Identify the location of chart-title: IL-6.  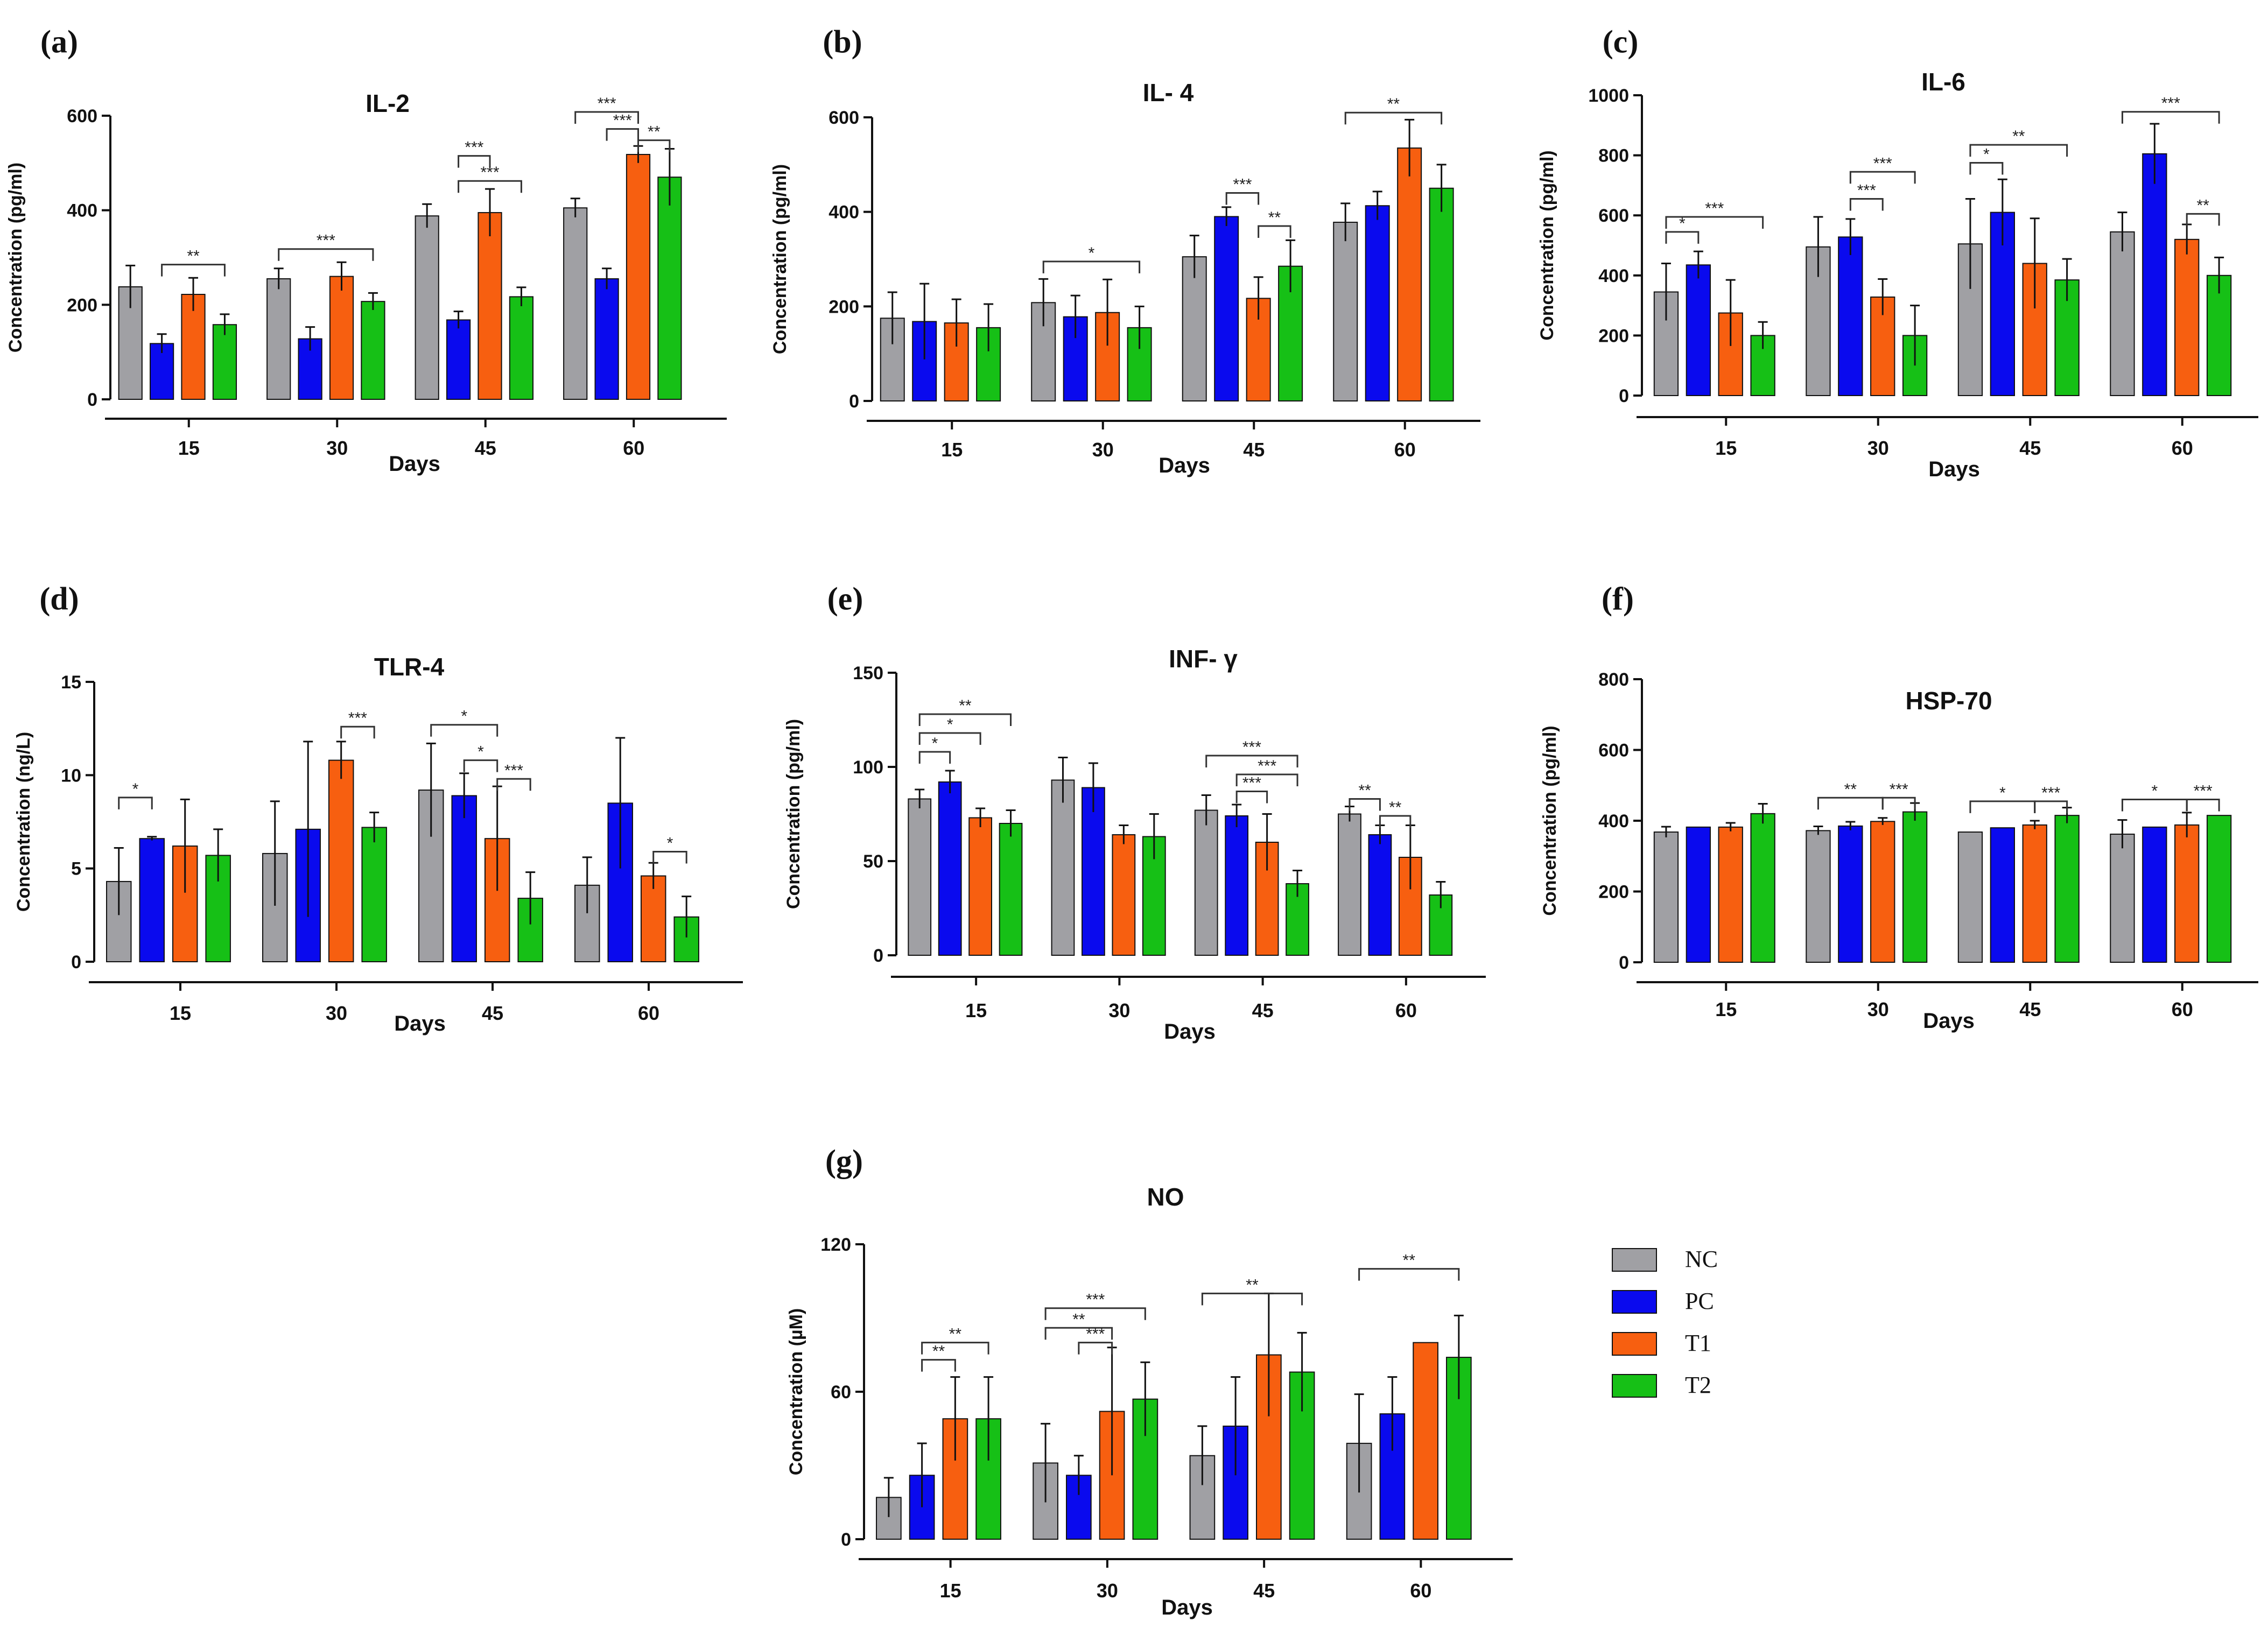
(1943, 82).